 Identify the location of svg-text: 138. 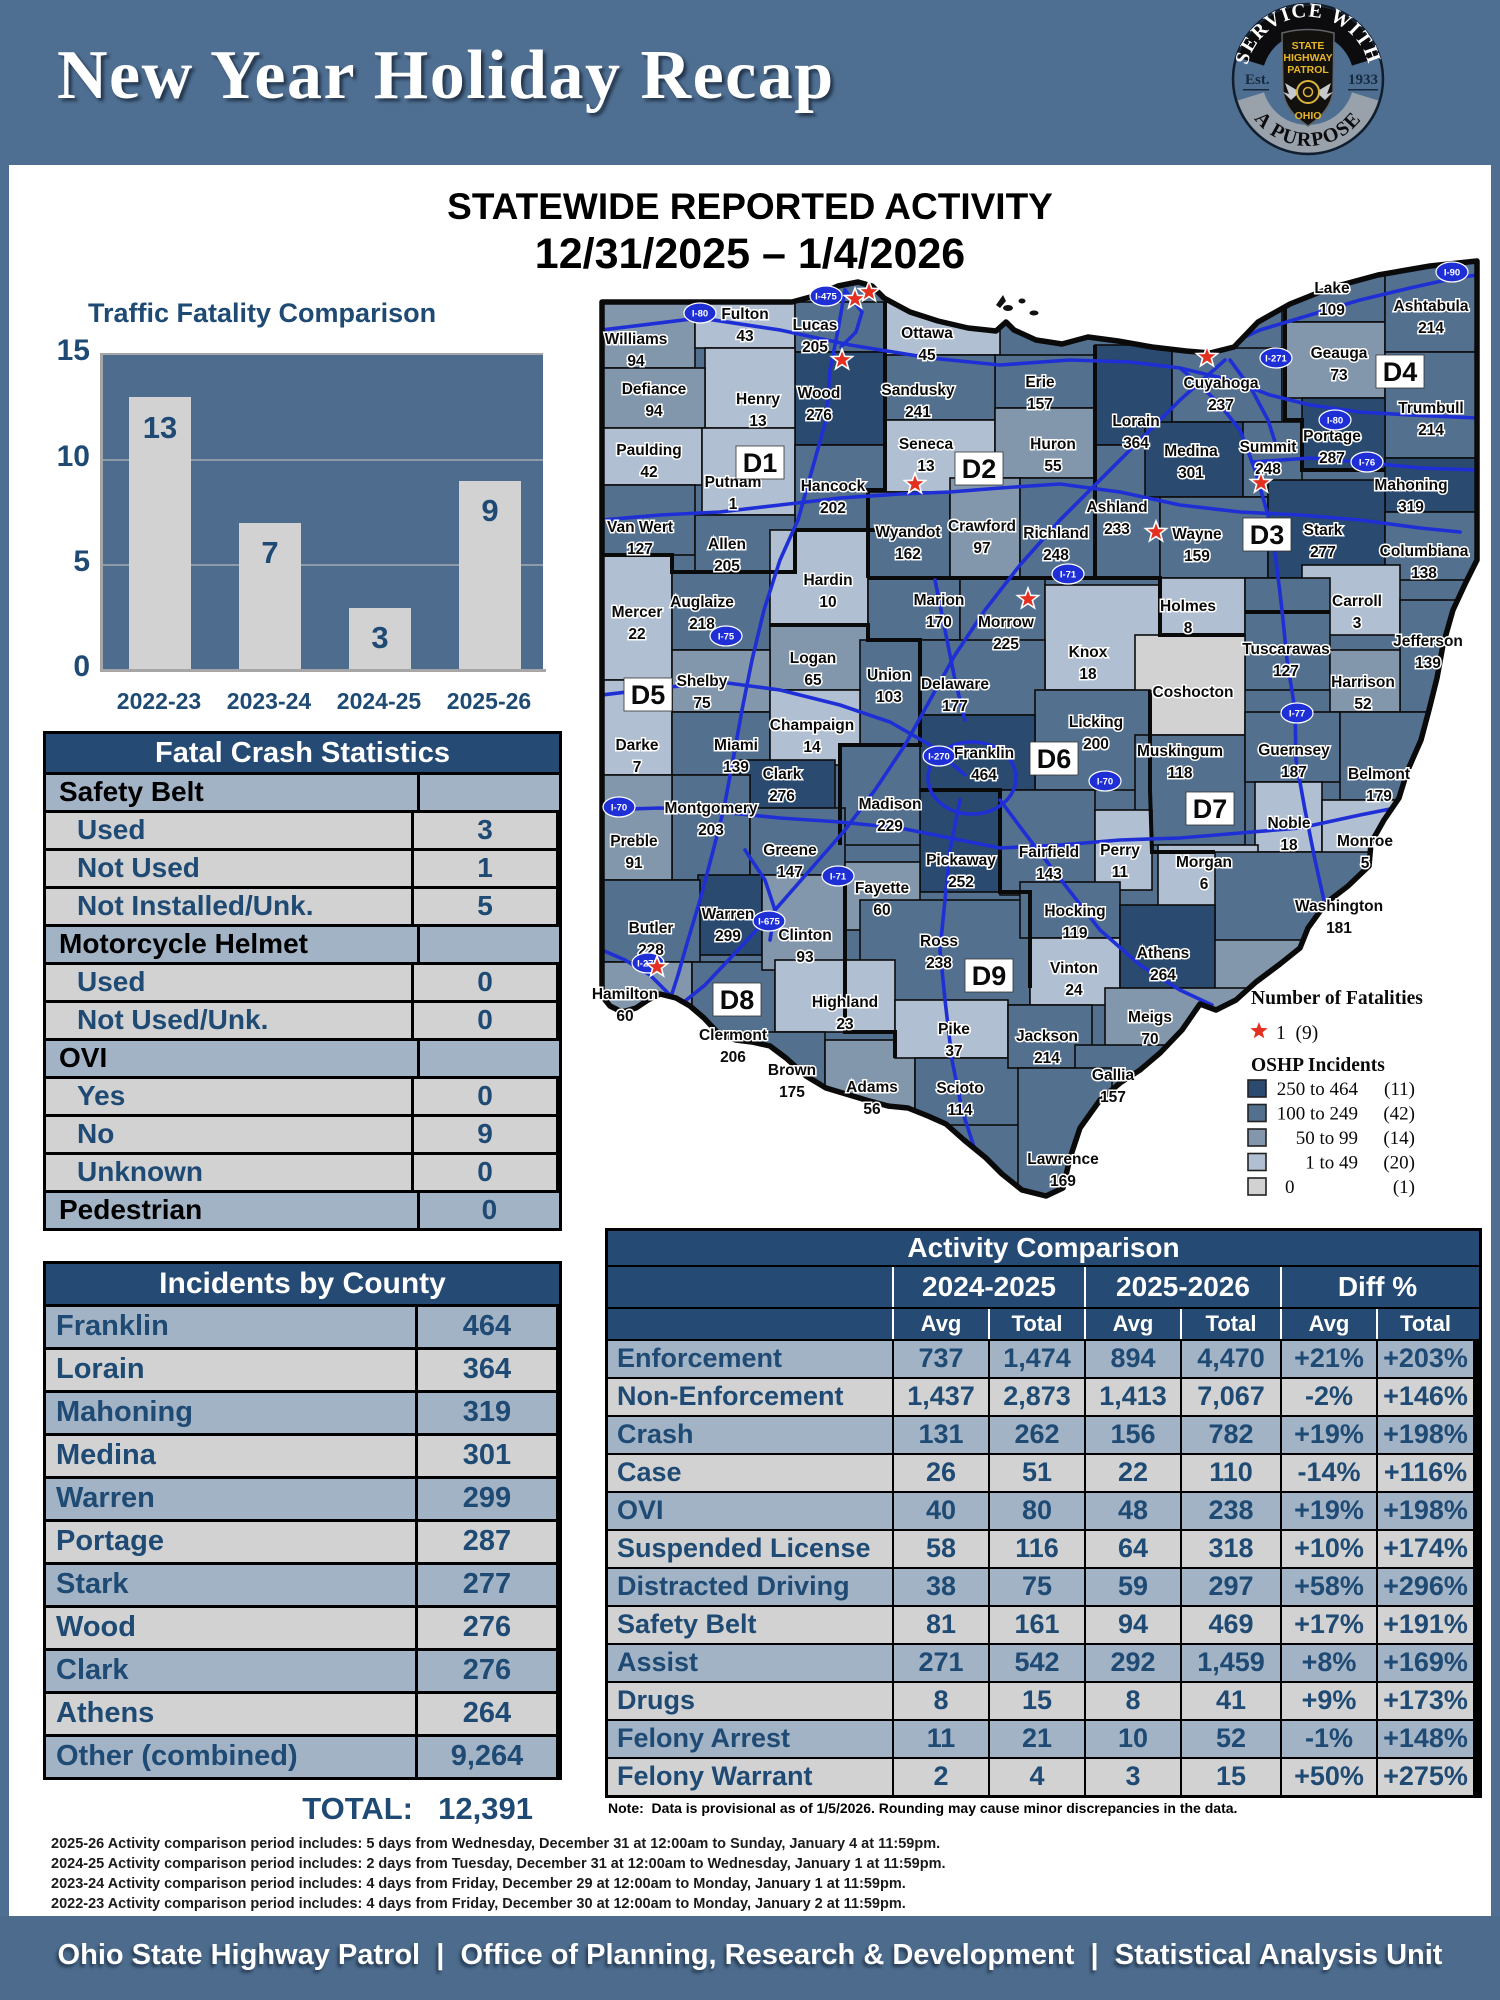
(1424, 573).